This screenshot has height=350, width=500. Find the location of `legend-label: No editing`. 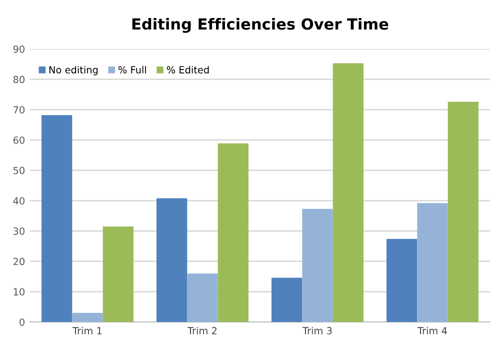

legend-label: No editing is located at coordinates (73, 71).